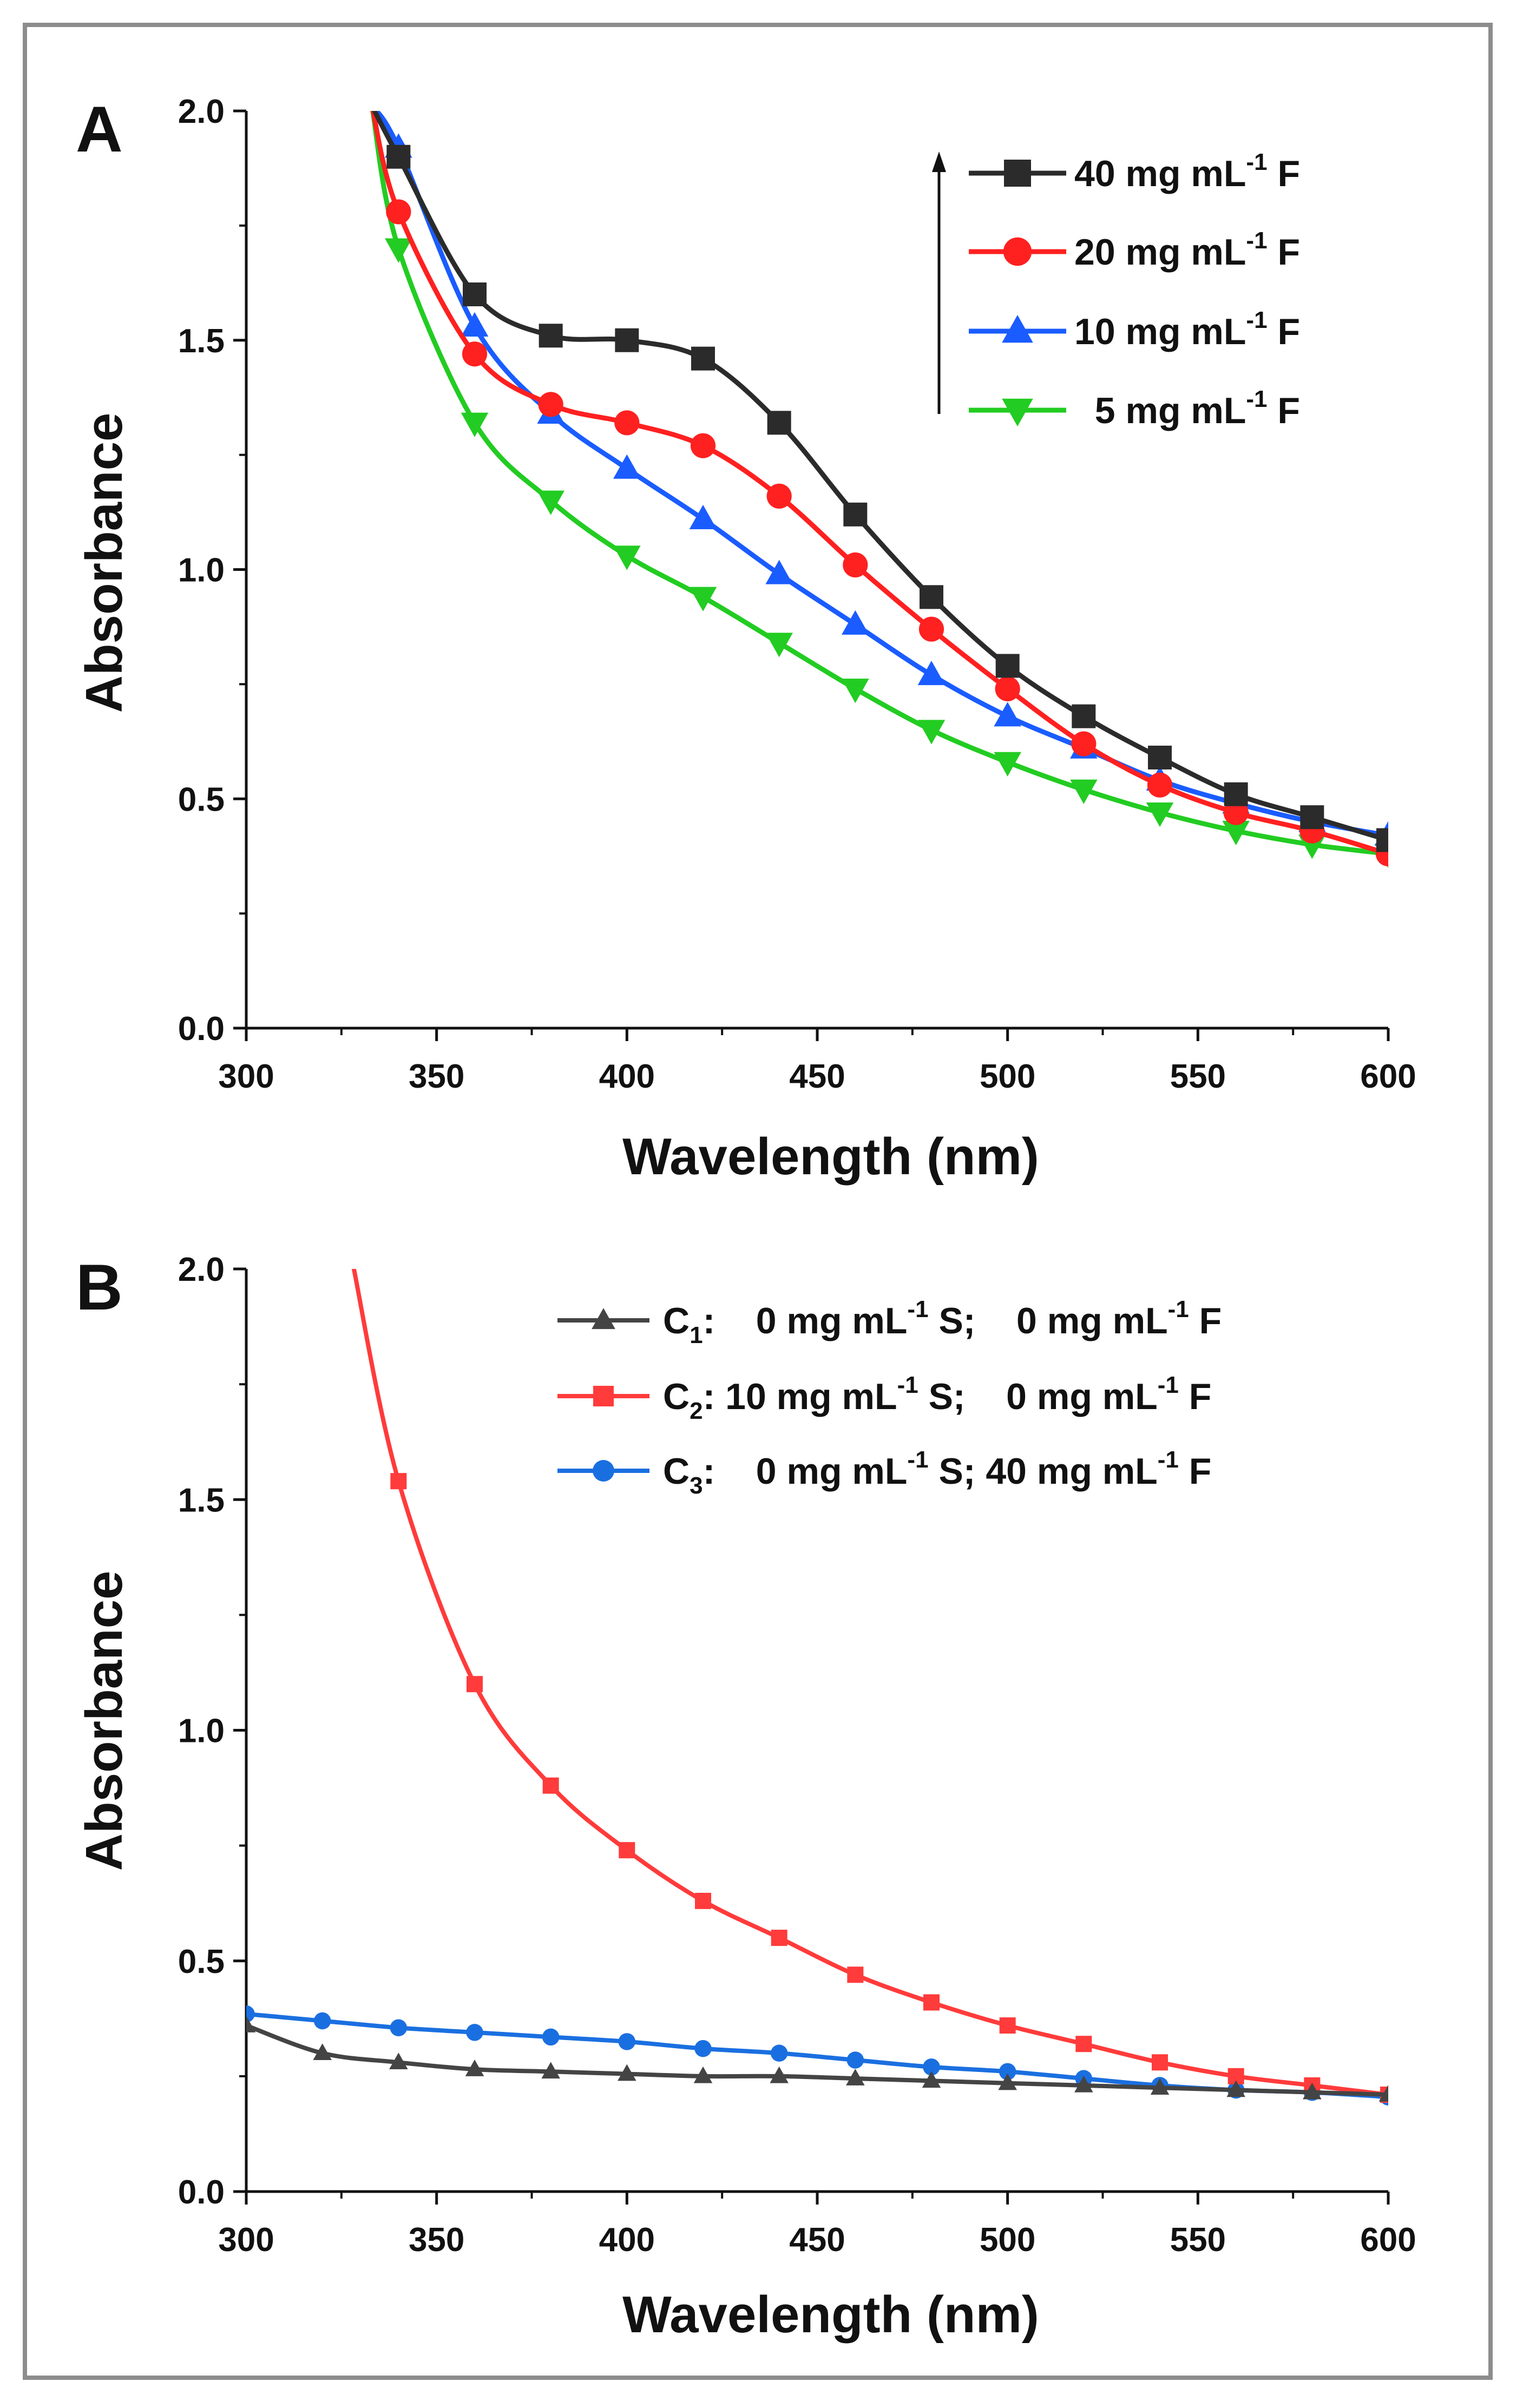 The width and height of the screenshot is (1523, 2408). I want to click on legend-s-text: : 0 mg mL, so click(806, 1471).